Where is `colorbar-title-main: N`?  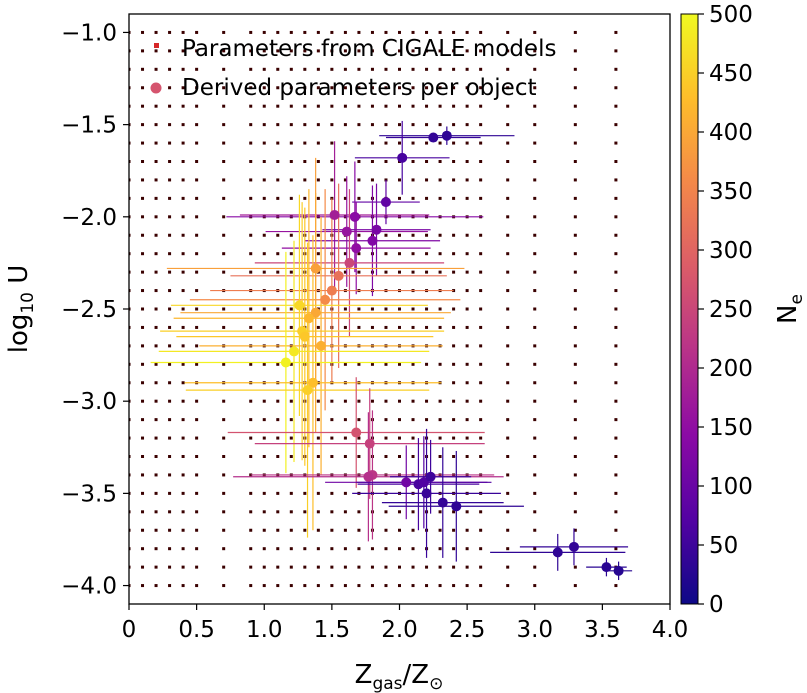 colorbar-title-main: N is located at coordinates (788, 314).